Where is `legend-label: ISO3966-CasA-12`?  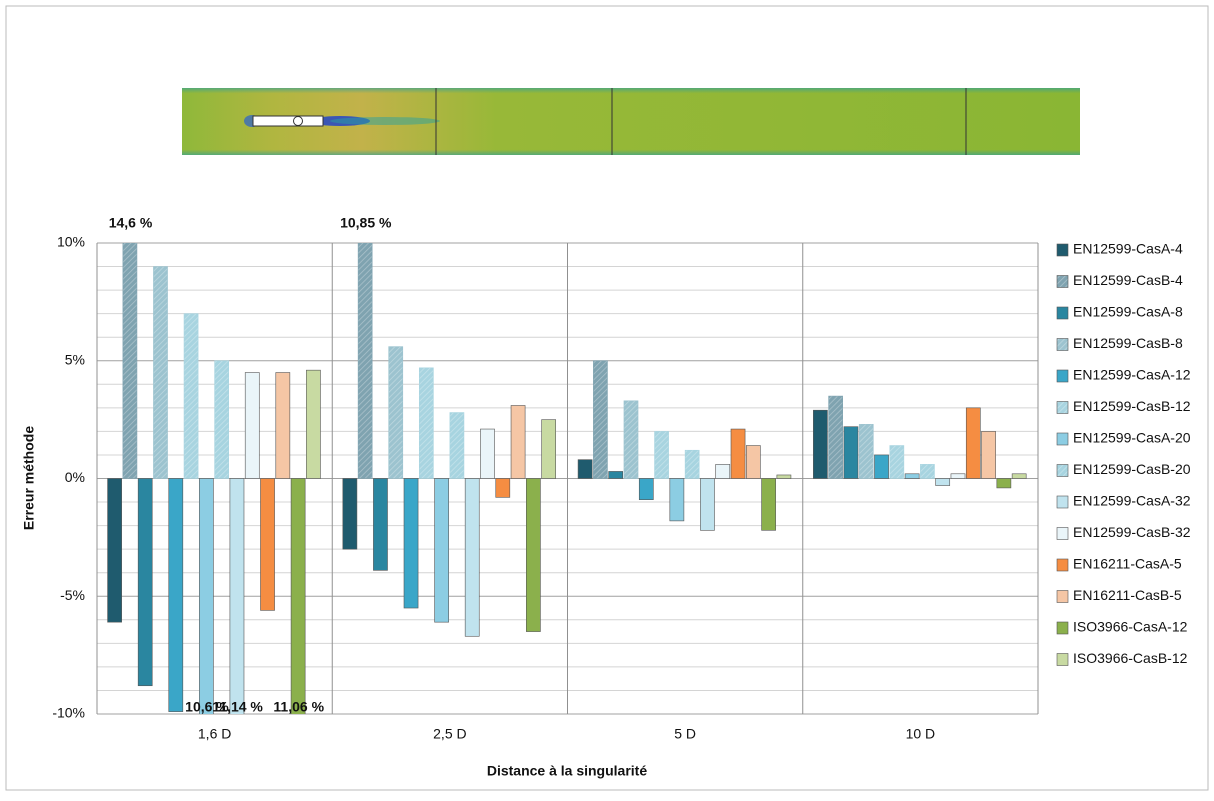 legend-label: ISO3966-CasA-12 is located at coordinates (1130, 627).